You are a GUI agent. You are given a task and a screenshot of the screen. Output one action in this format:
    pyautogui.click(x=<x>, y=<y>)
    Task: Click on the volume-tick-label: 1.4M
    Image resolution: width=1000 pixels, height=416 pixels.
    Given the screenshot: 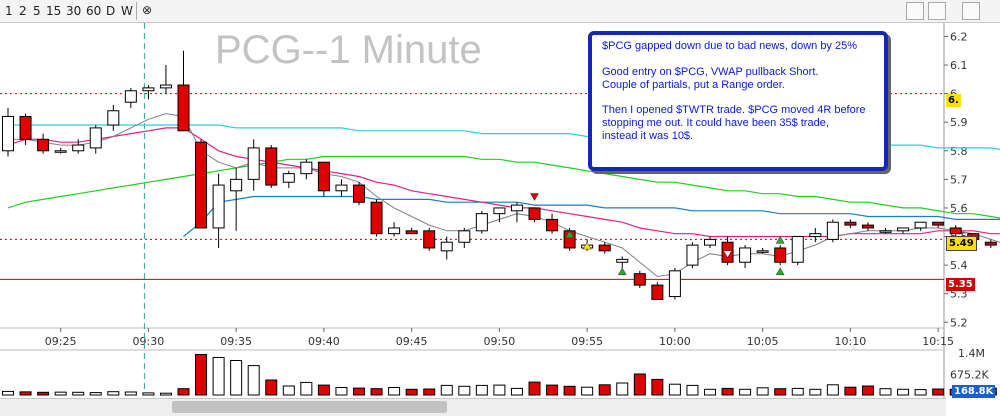 What is the action you would take?
    pyautogui.click(x=971, y=353)
    